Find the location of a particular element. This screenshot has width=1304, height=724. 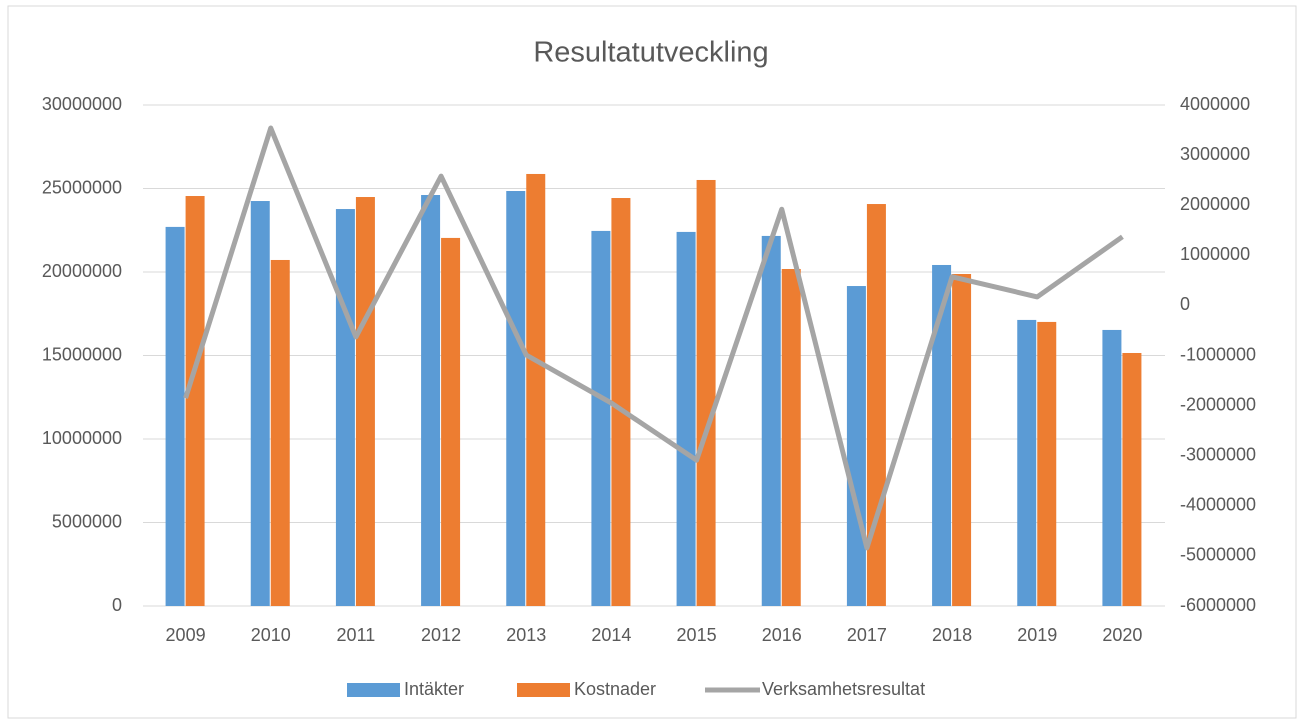

x-tick-label: 2017 is located at coordinates (867, 635).